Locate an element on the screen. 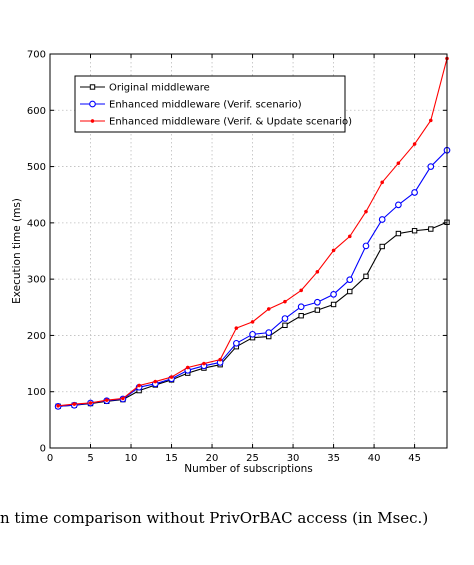 This screenshot has width=474, height=565. x-tick-label: 40 is located at coordinates (374, 458).